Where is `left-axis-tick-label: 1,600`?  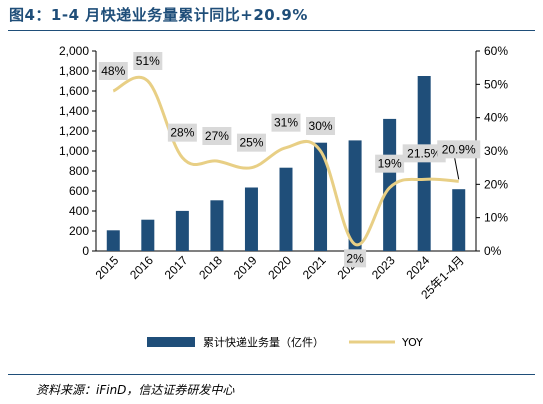
left-axis-tick-label: 1,600 is located at coordinates (74, 91).